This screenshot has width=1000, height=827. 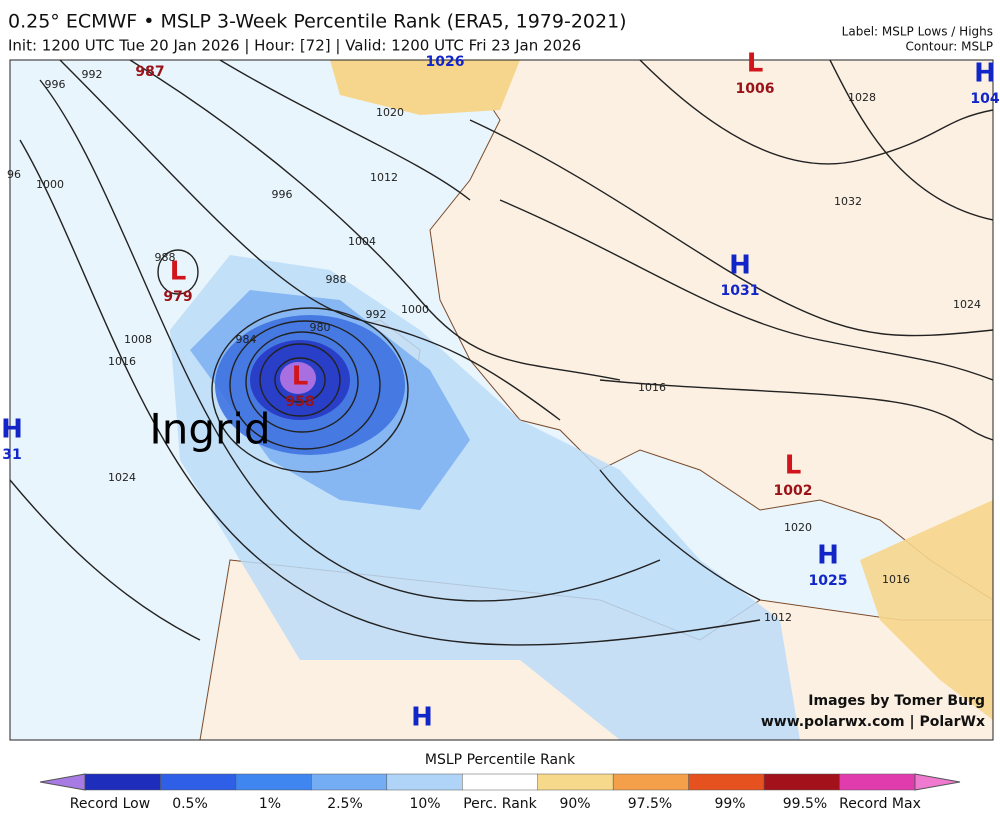 What do you see at coordinates (270, 804) in the screenshot?
I see `colorbar-label: 1%` at bounding box center [270, 804].